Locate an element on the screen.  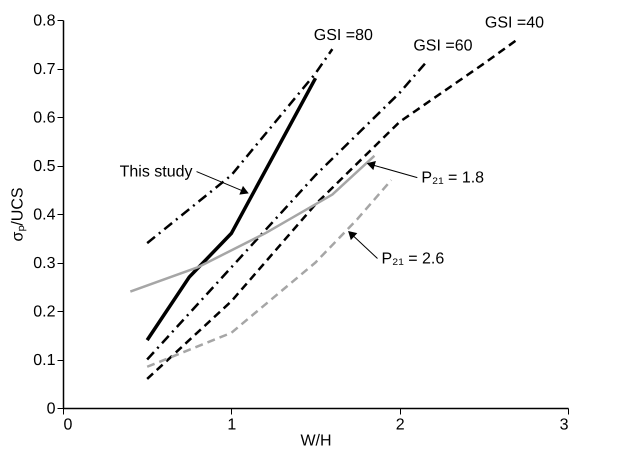
y-axis-title: σₚ/UCS is located at coordinates (17, 214).